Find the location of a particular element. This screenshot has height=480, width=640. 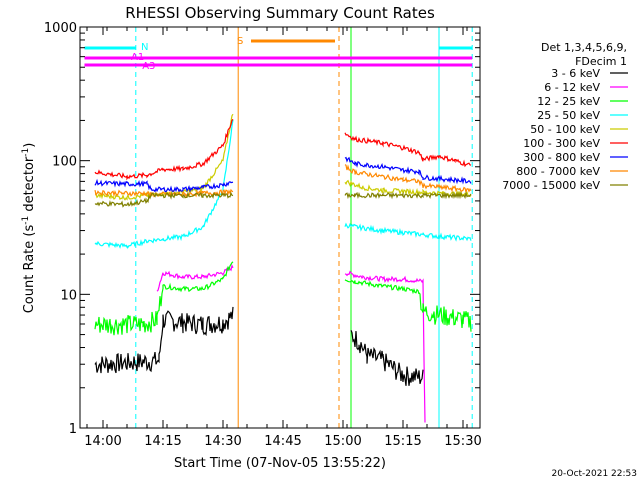

chart-title: RHESSI Observing Summary Count Rates is located at coordinates (280, 13).